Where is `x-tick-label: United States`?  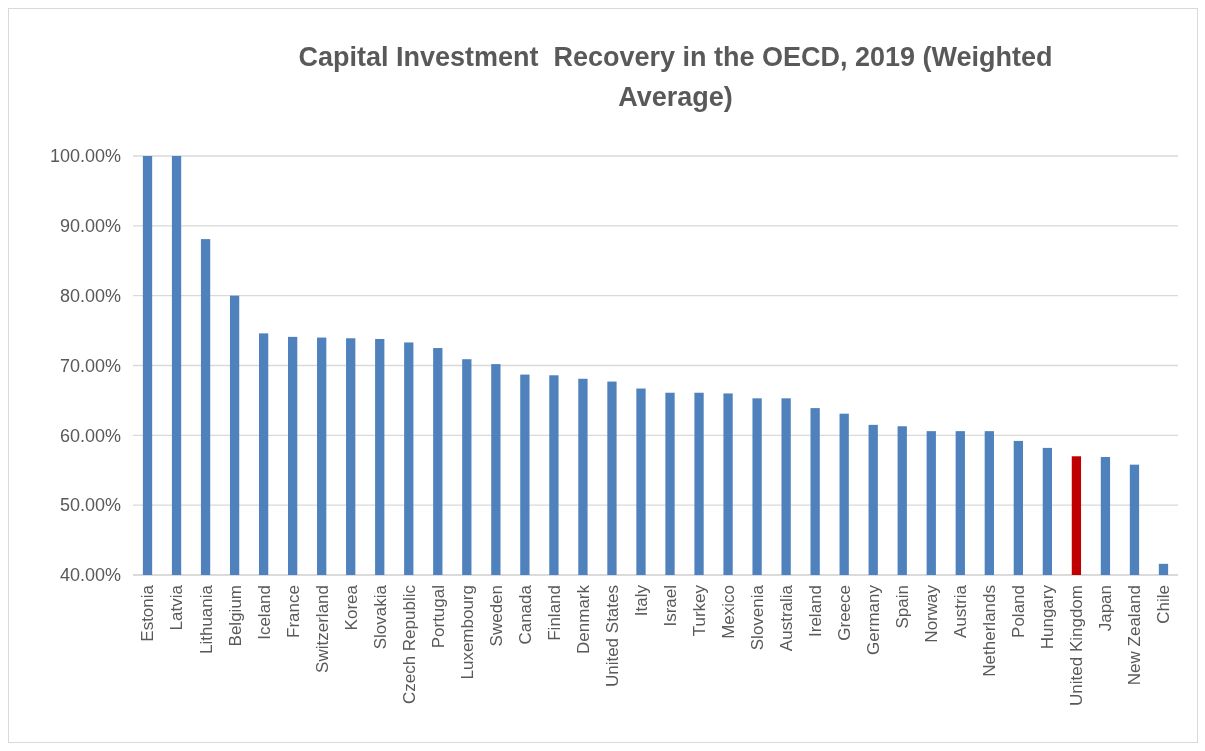
x-tick-label: United States is located at coordinates (612, 636).